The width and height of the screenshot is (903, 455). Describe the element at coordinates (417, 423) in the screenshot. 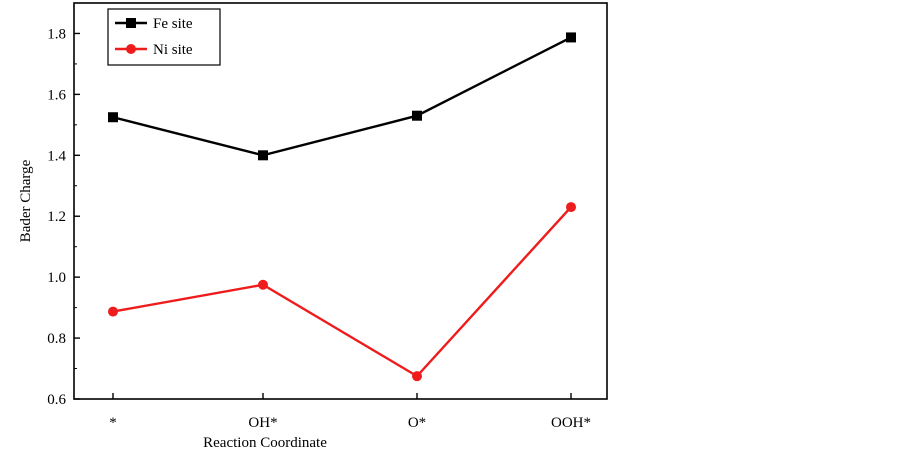

I see `x-tick-label: O*` at that location.